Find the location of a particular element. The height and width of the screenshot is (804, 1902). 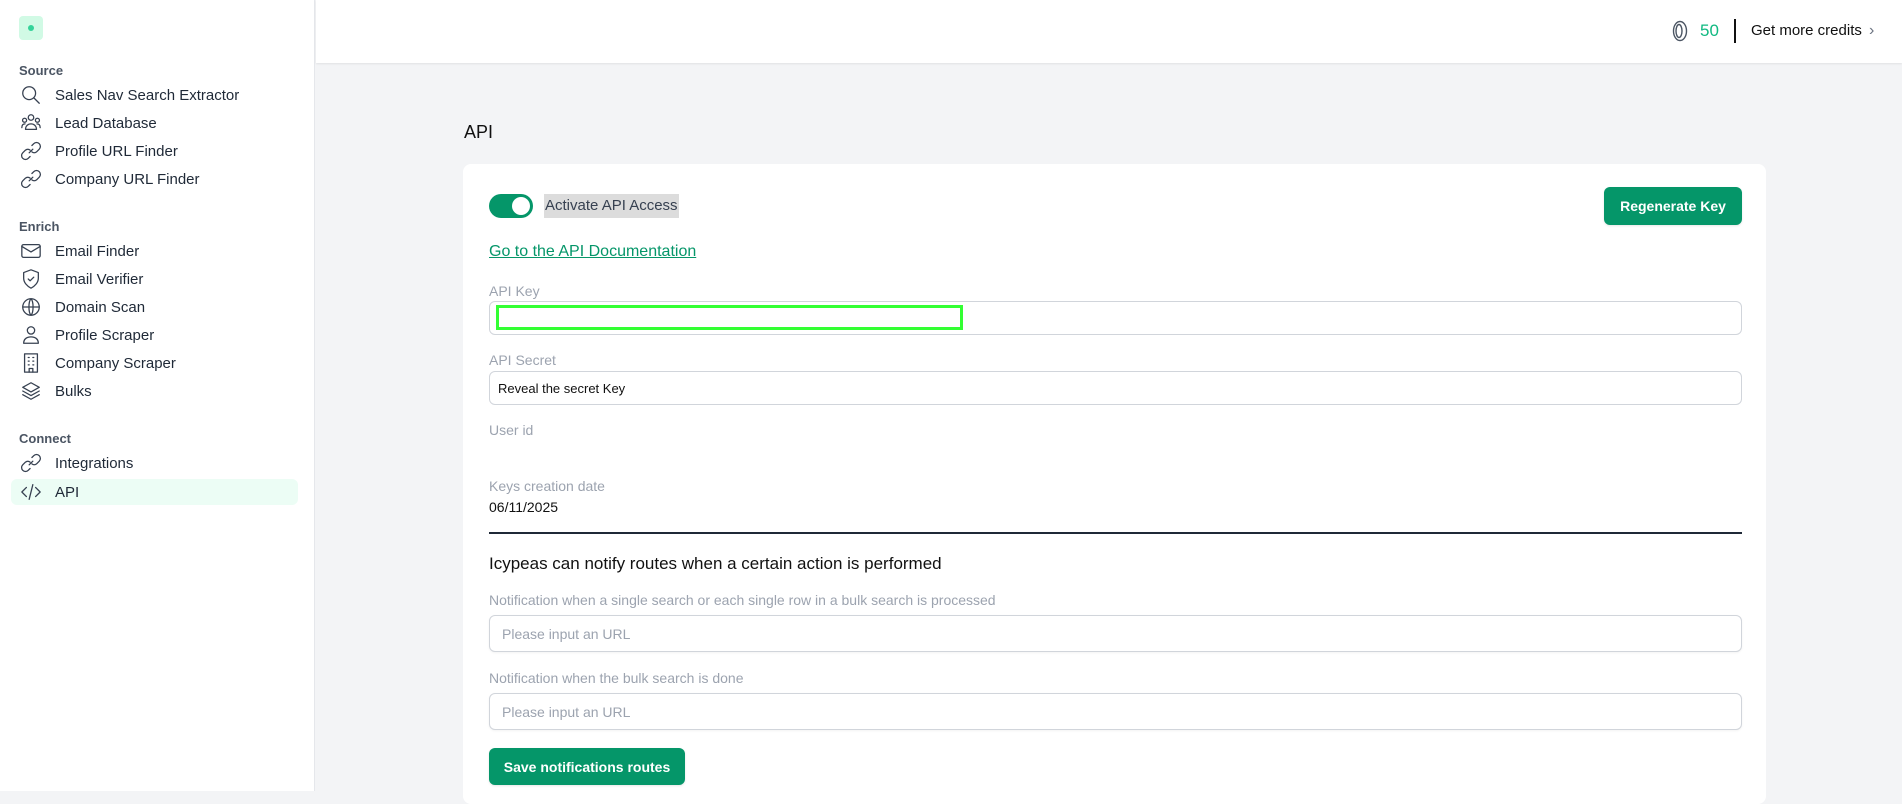

divider is located at coordinates (1735, 31).